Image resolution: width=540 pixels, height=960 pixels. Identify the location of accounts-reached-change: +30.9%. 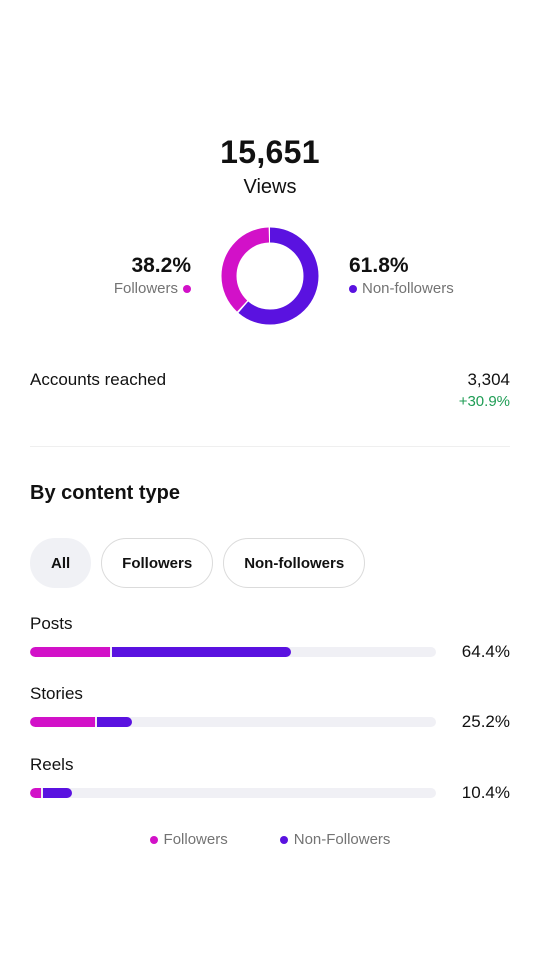
(484, 401).